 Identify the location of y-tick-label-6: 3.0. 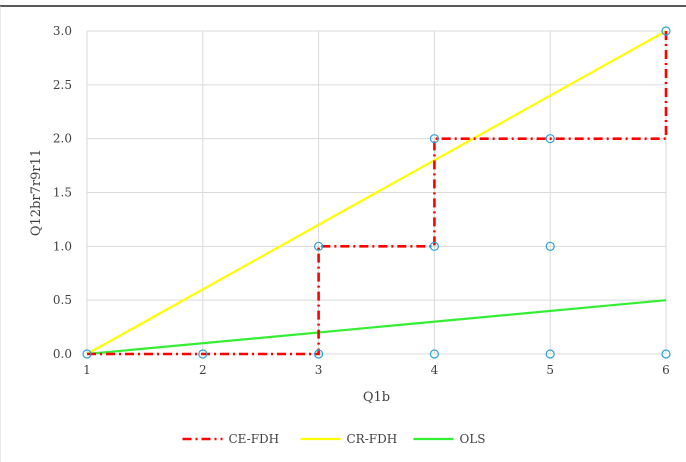
(62, 31).